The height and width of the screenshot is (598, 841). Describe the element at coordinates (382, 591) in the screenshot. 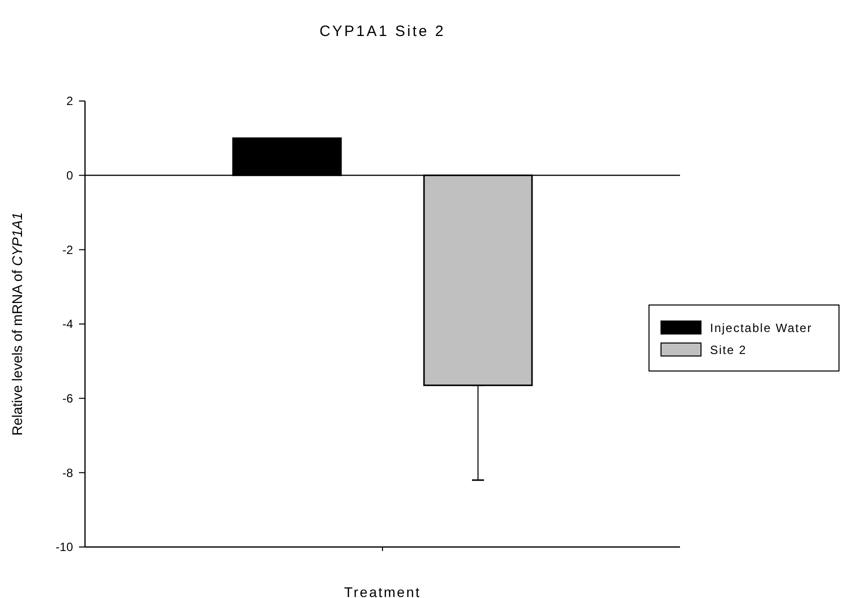

I see `x-axis-title: Treatment` at that location.